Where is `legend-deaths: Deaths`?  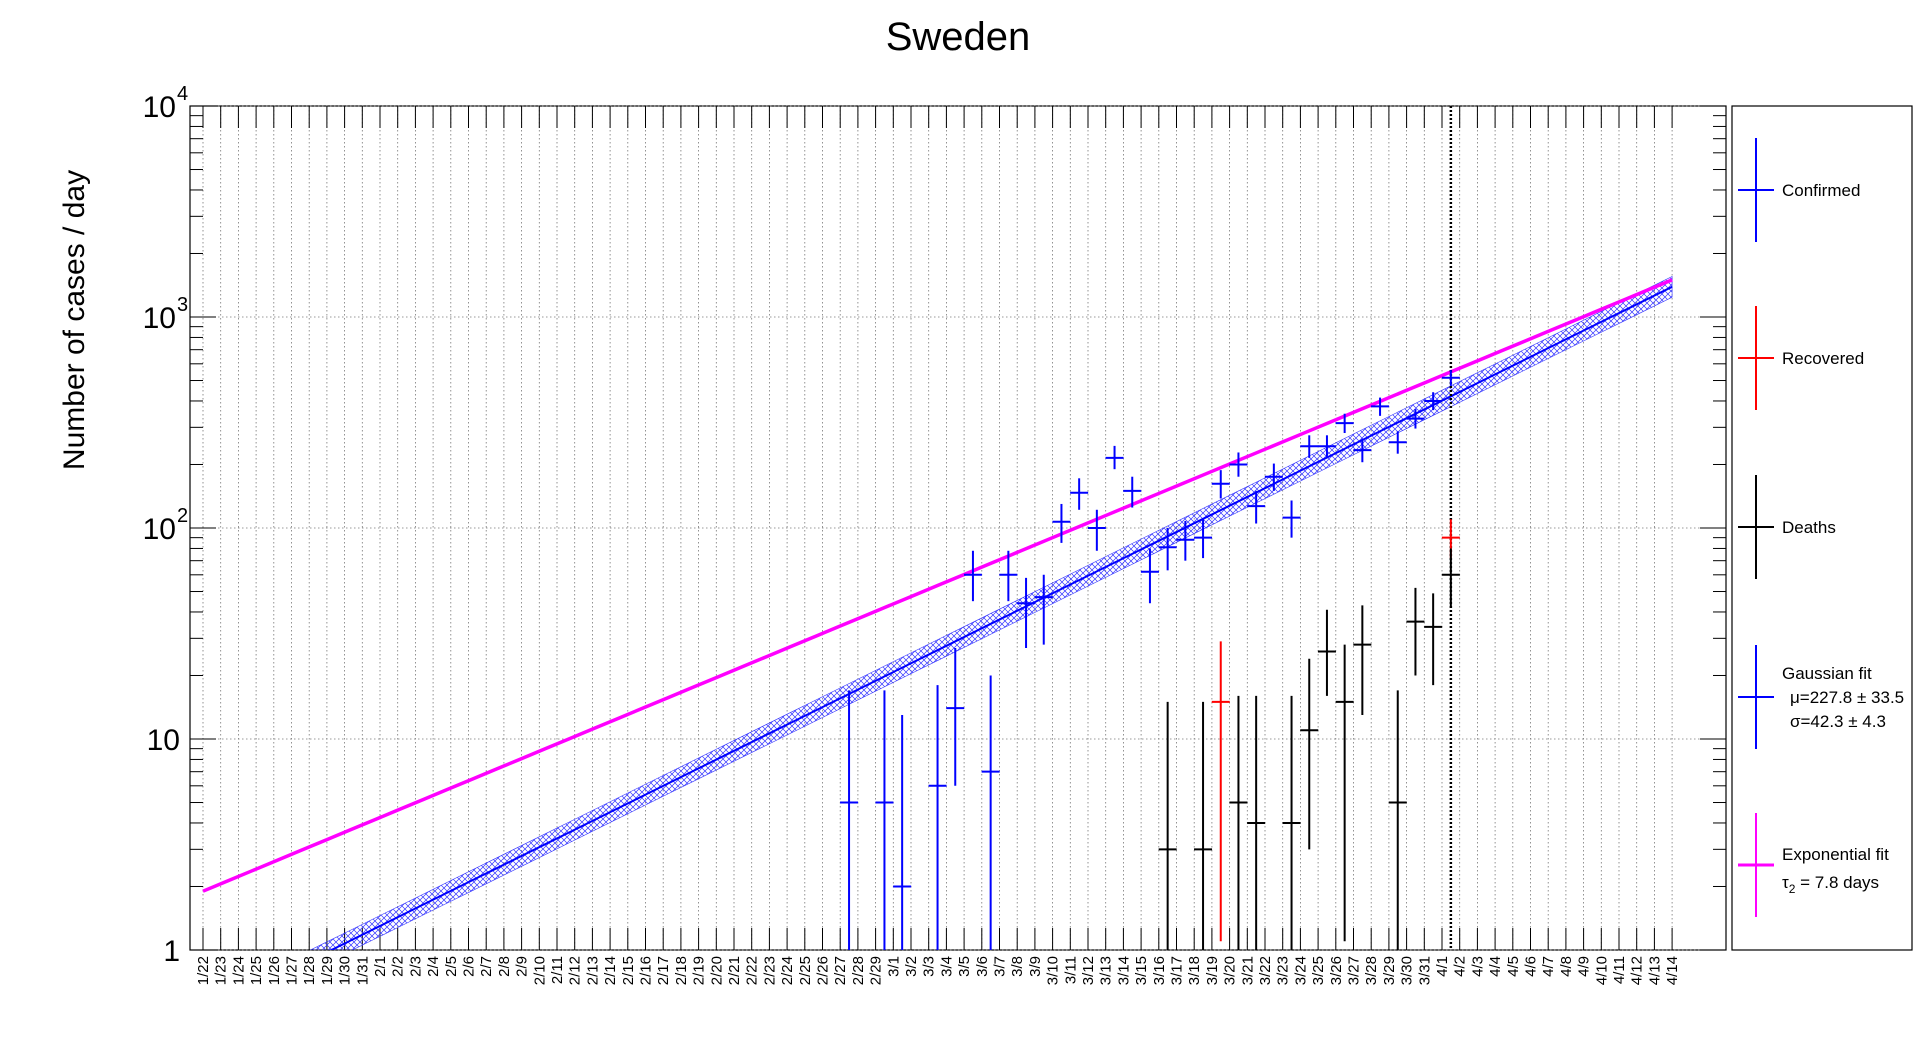 legend-deaths: Deaths is located at coordinates (1787, 527).